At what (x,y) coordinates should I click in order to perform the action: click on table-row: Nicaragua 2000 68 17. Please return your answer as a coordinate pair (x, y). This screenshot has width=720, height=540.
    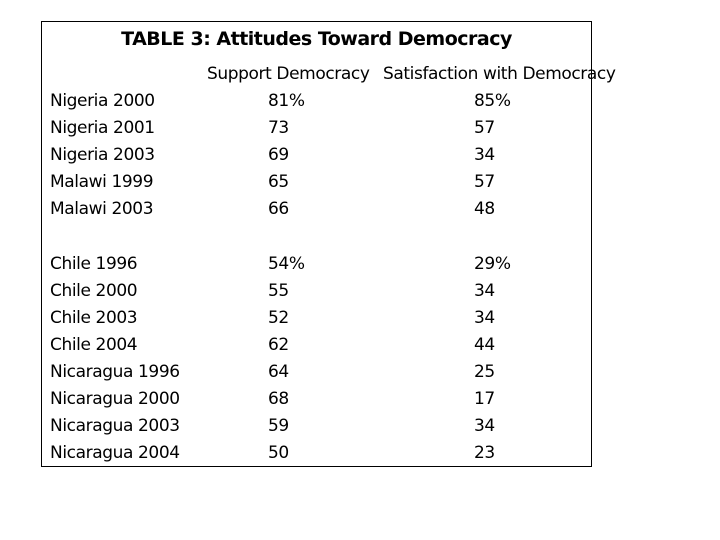
    Looking at the image, I should click on (316, 402).